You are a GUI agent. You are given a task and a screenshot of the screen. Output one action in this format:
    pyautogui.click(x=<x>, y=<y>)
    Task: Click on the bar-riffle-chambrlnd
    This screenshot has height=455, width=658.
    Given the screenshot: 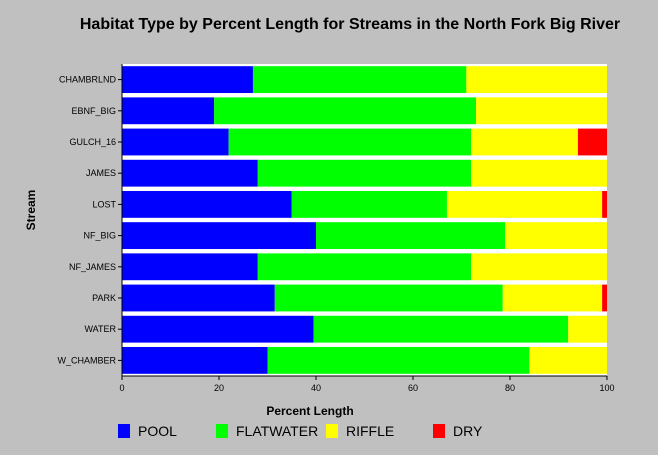 What is the action you would take?
    pyautogui.click(x=536, y=80)
    